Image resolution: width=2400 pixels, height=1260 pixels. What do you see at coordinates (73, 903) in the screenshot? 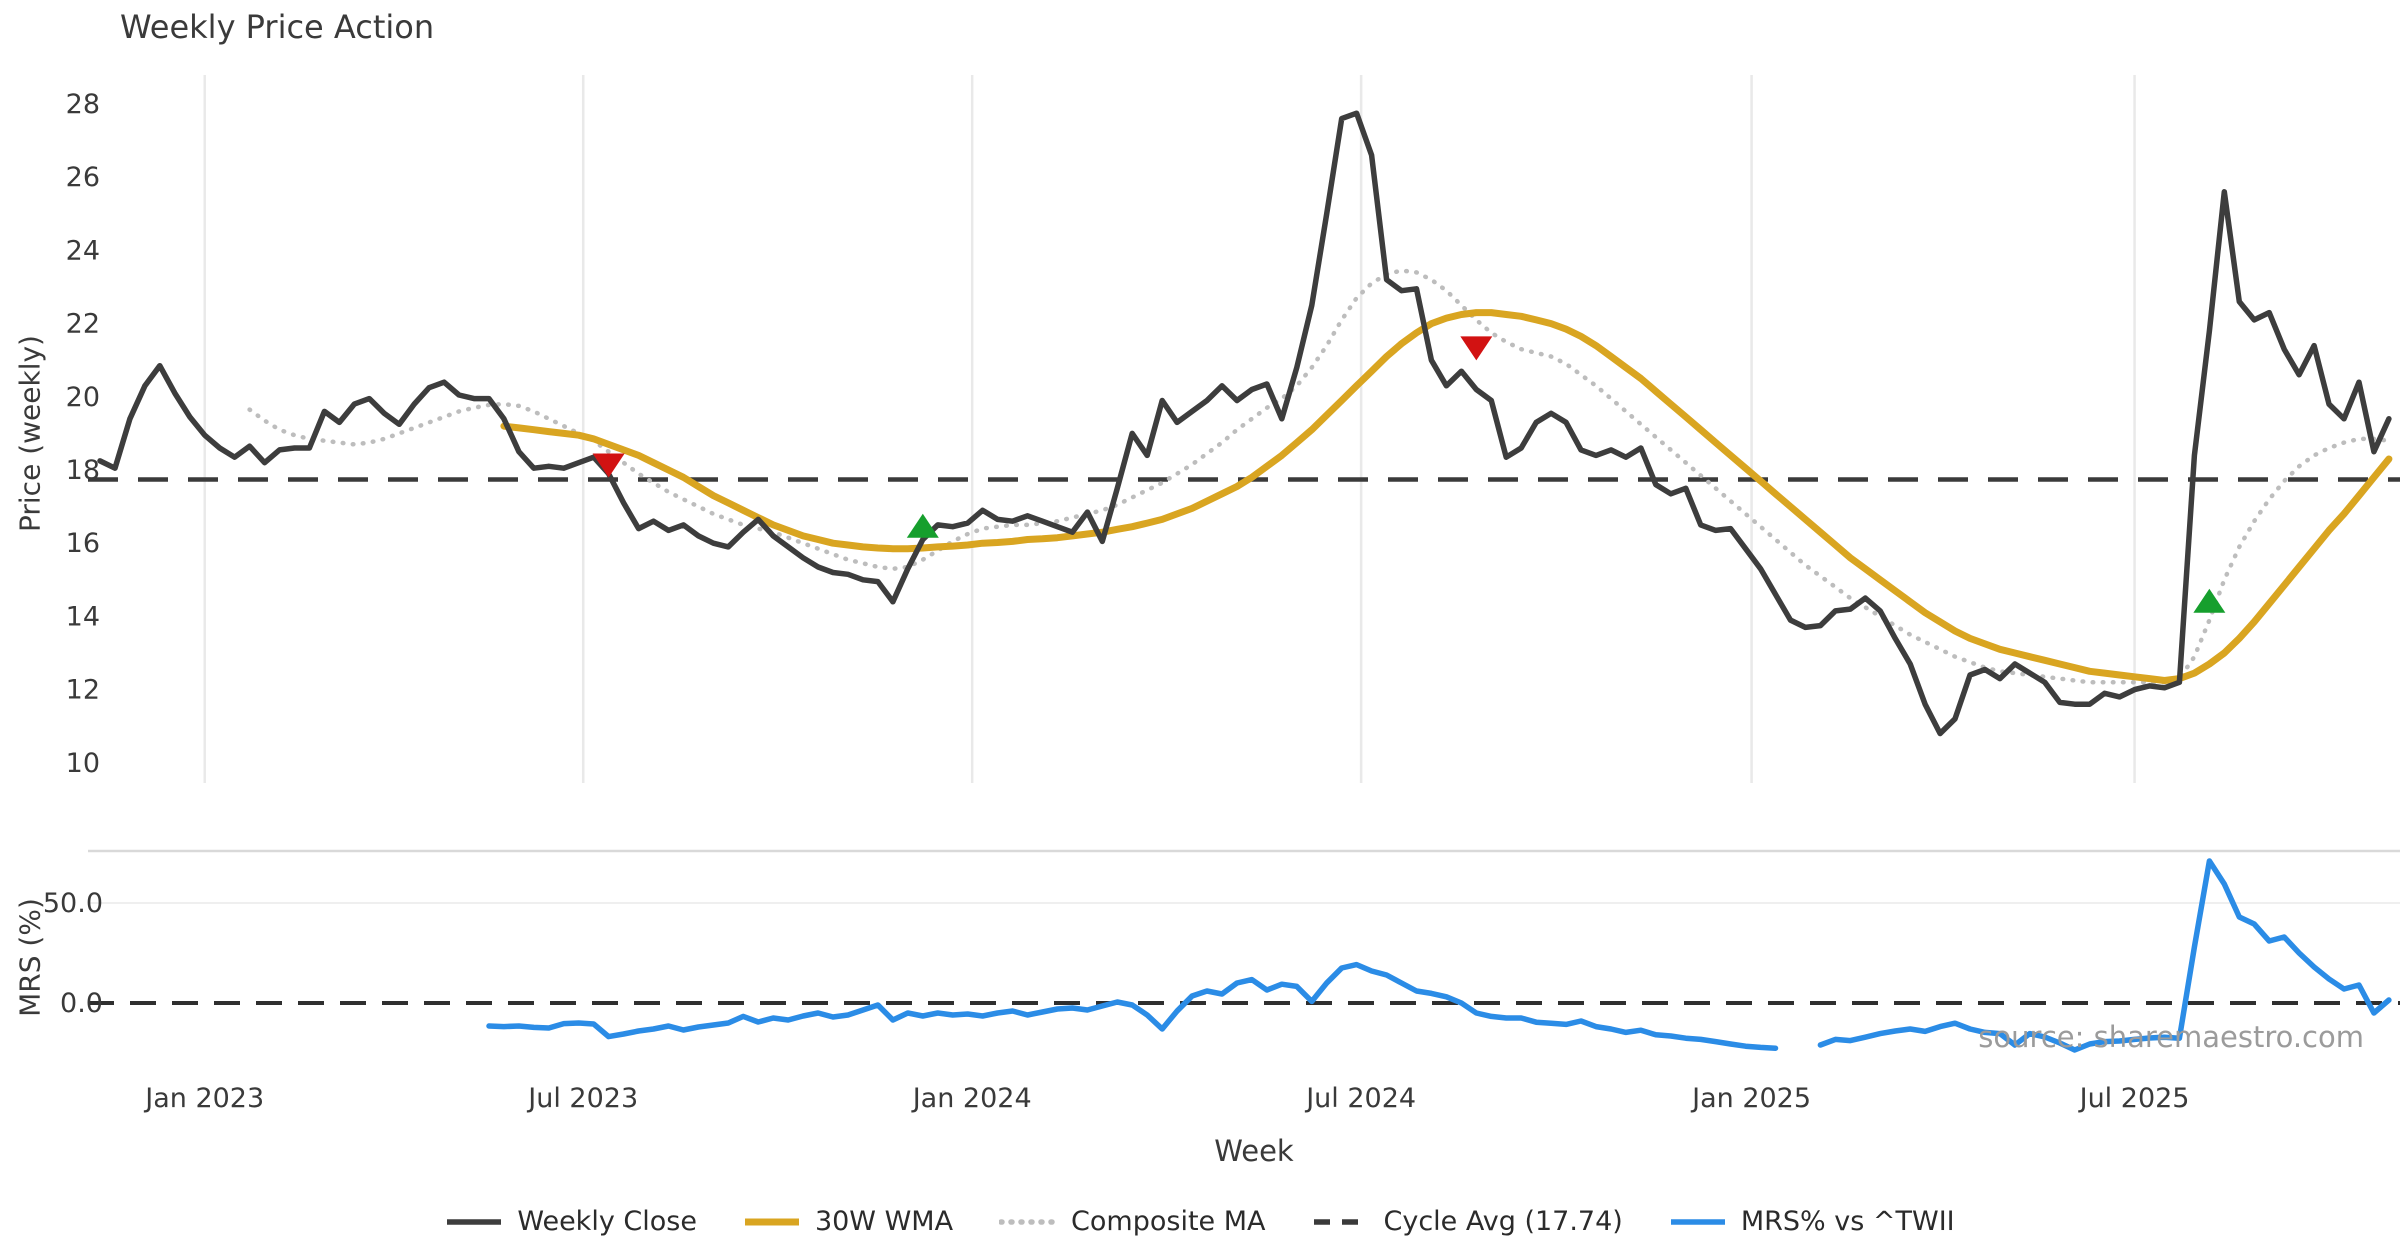
I see `mrs-tick-label: 50.0` at bounding box center [73, 903].